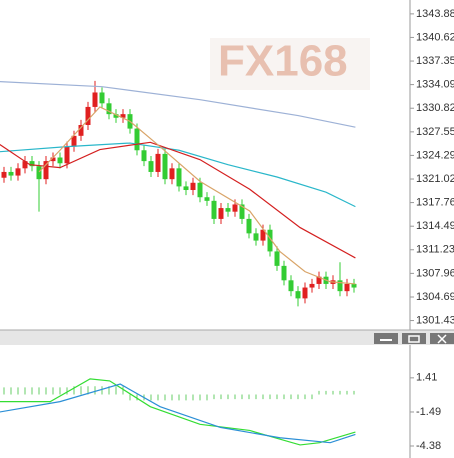 The height and width of the screenshot is (458, 454). What do you see at coordinates (435, 250) in the screenshot?
I see `y-tick-label: 1311.23` at bounding box center [435, 250].